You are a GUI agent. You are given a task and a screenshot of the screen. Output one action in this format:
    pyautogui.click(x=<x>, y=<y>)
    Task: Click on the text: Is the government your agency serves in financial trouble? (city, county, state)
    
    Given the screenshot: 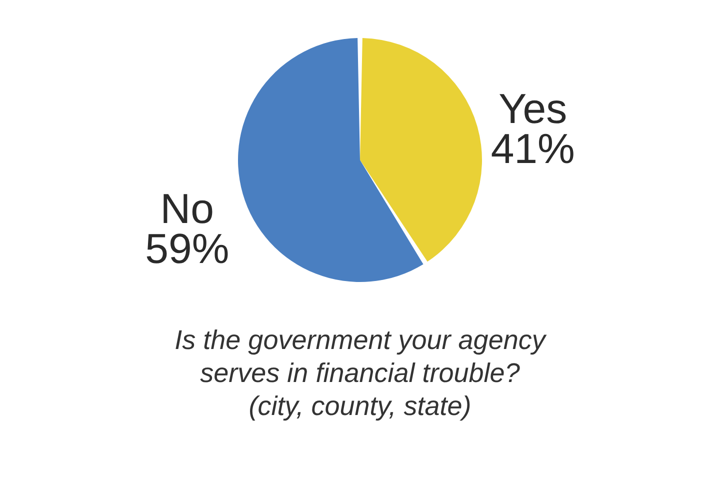 What is the action you would take?
    pyautogui.click(x=360, y=373)
    